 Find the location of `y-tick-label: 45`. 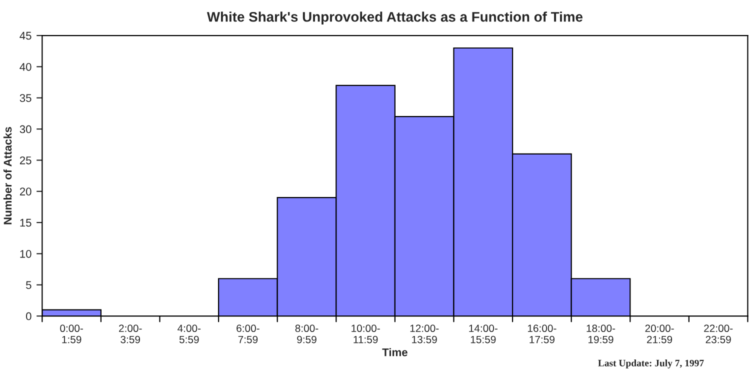

y-tick-label: 45 is located at coordinates (26, 36).